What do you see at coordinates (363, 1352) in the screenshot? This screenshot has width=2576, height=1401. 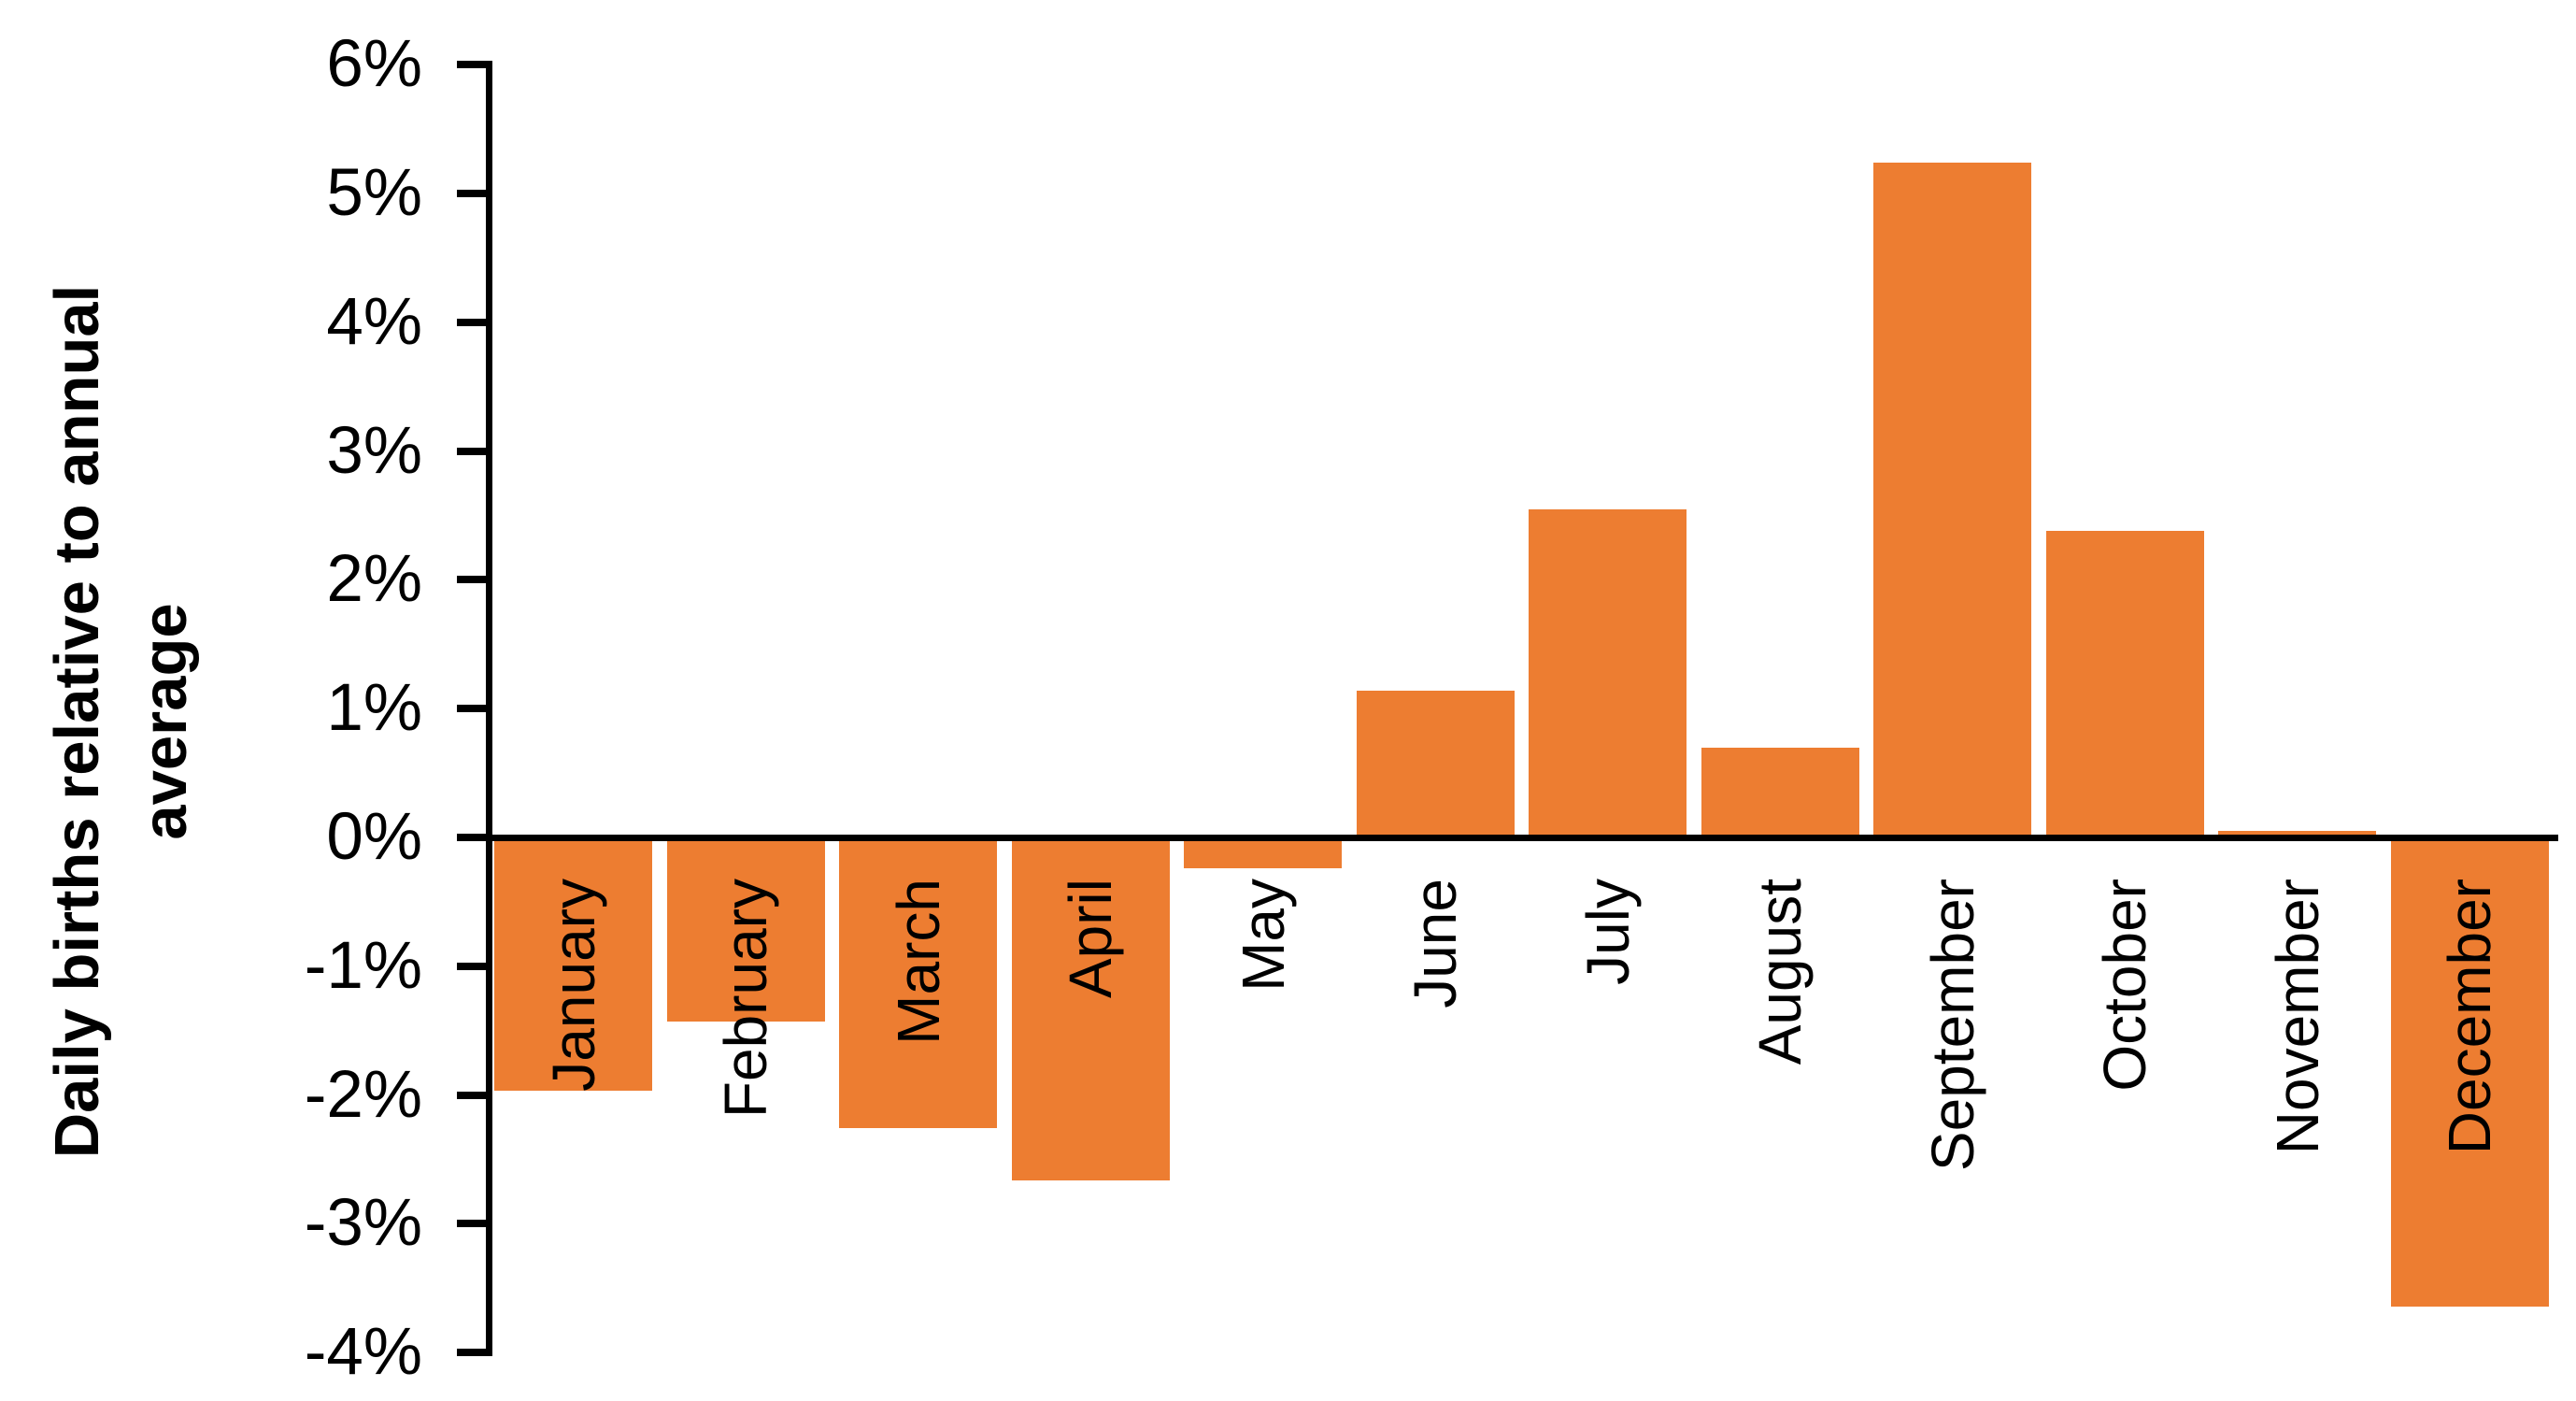 I see `y-tick-label-neg4pct: -4%` at bounding box center [363, 1352].